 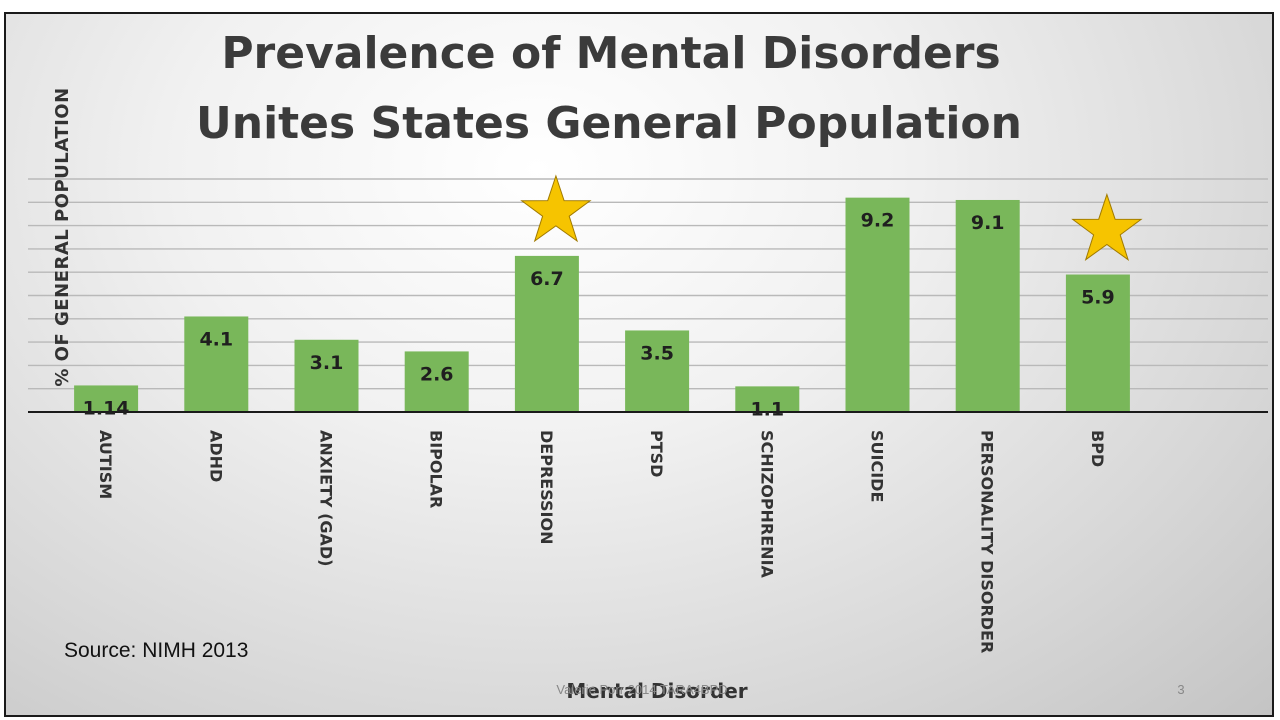 What do you see at coordinates (831, 217) in the screenshot?
I see `highlight-stars` at bounding box center [831, 217].